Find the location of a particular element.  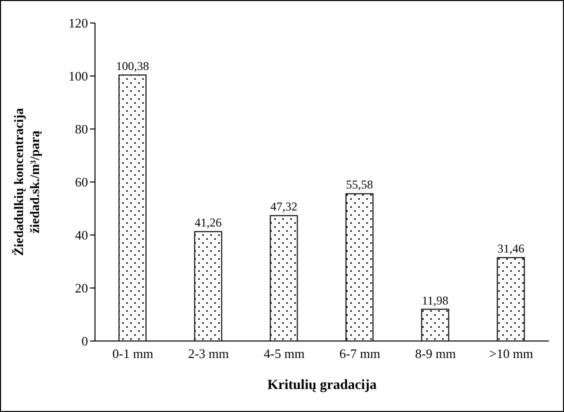

data-label: 55,58 is located at coordinates (359, 185).